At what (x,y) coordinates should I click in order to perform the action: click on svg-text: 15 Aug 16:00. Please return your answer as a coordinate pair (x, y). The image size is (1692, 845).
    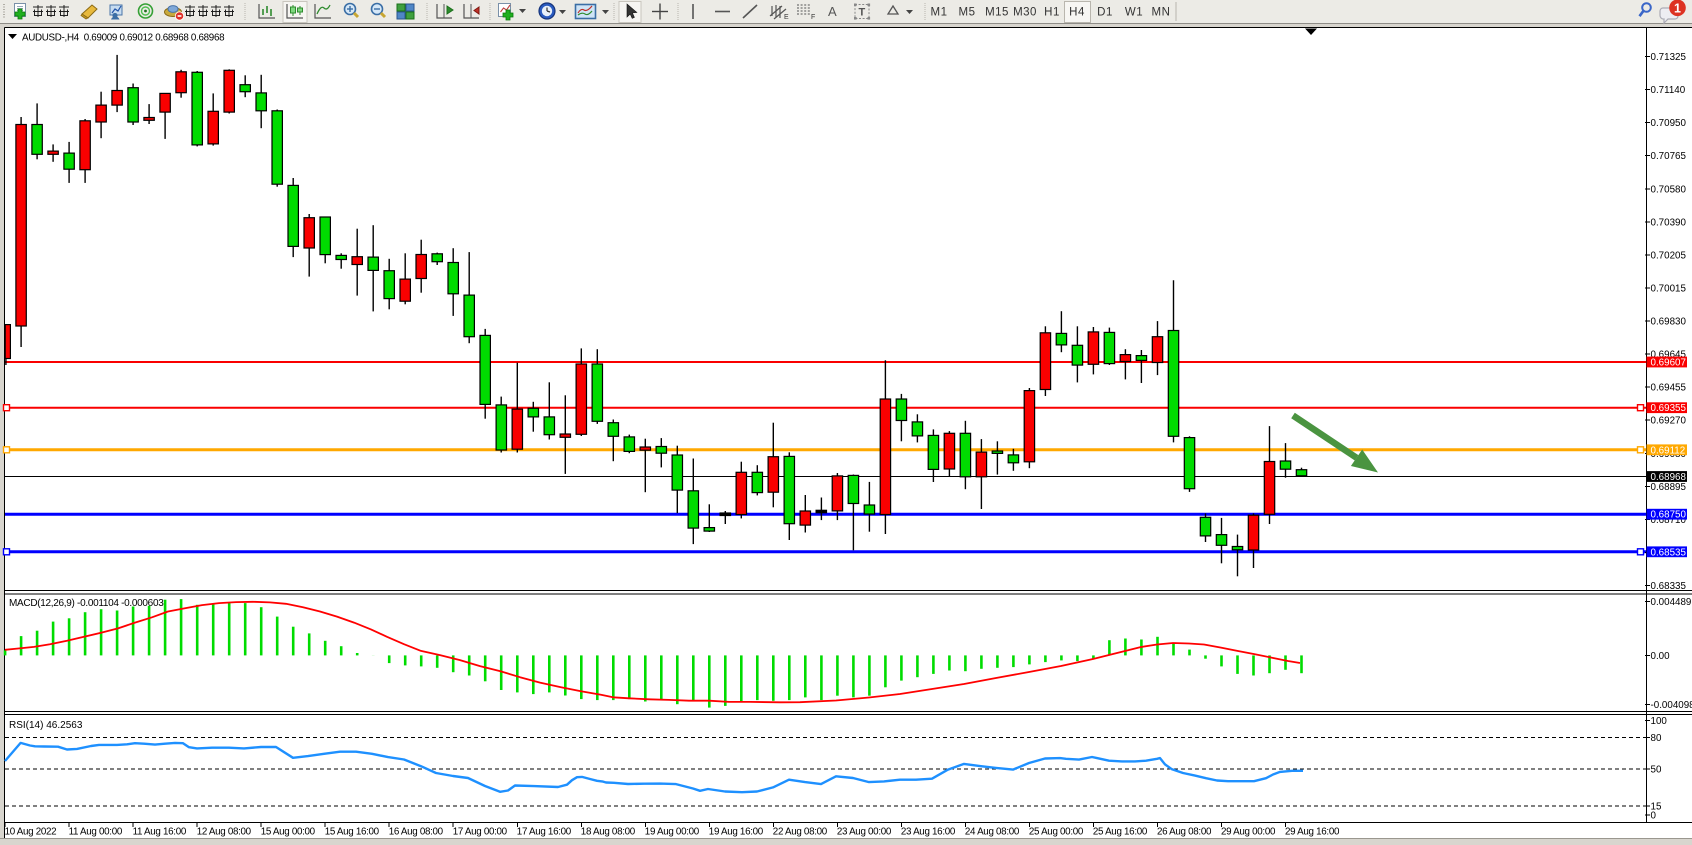
    Looking at the image, I should click on (352, 832).